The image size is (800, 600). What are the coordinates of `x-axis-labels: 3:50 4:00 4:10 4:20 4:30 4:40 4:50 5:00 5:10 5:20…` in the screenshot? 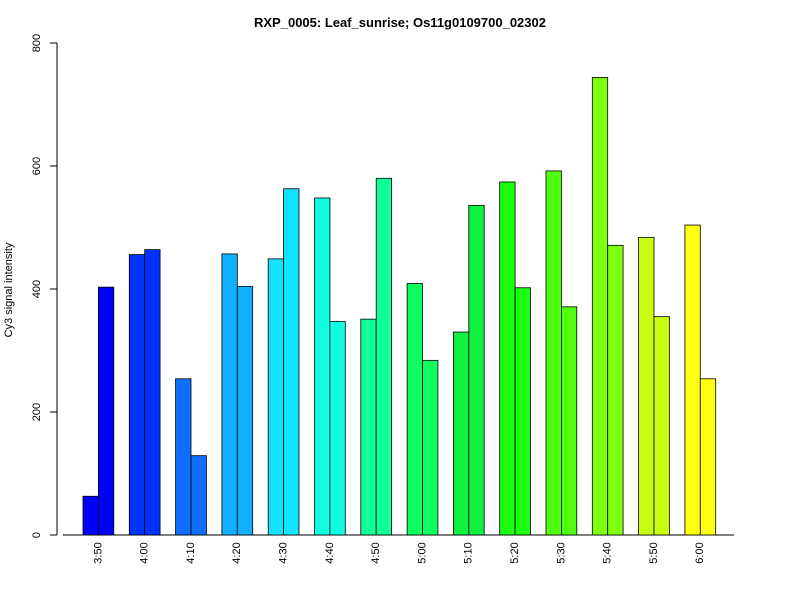 It's located at (399, 552).